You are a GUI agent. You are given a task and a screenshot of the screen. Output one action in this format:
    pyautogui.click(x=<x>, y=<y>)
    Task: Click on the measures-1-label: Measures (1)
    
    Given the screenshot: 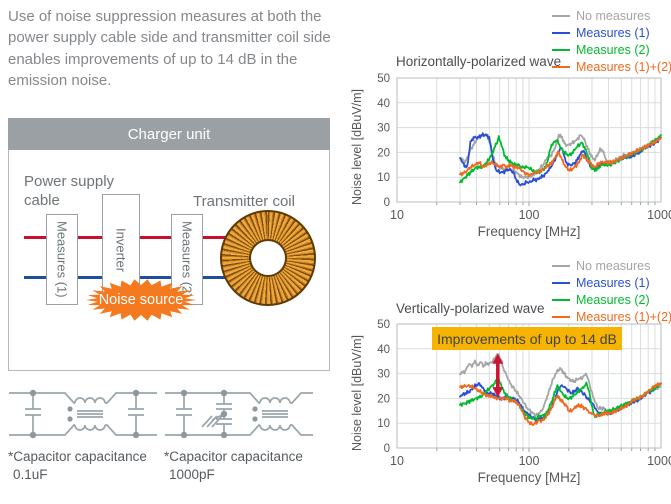 What is the action you would take?
    pyautogui.click(x=62, y=259)
    